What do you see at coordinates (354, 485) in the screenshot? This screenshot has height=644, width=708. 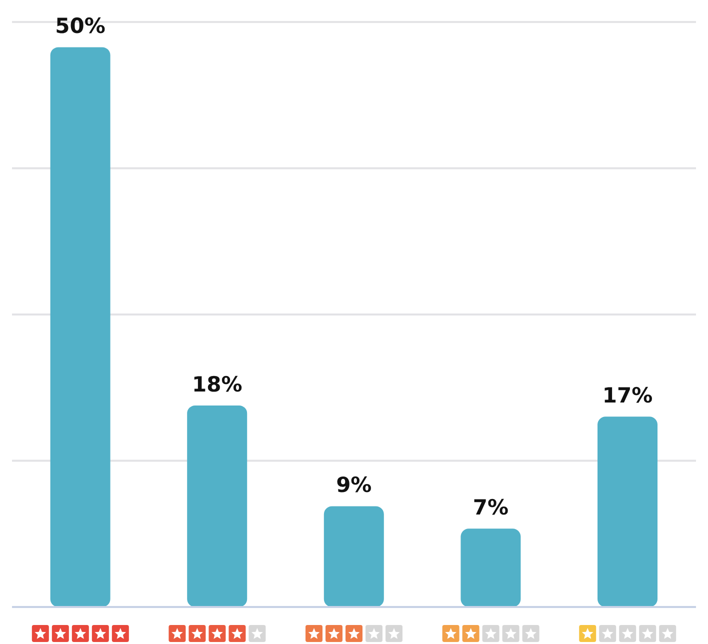 I see `data-label: 9%` at bounding box center [354, 485].